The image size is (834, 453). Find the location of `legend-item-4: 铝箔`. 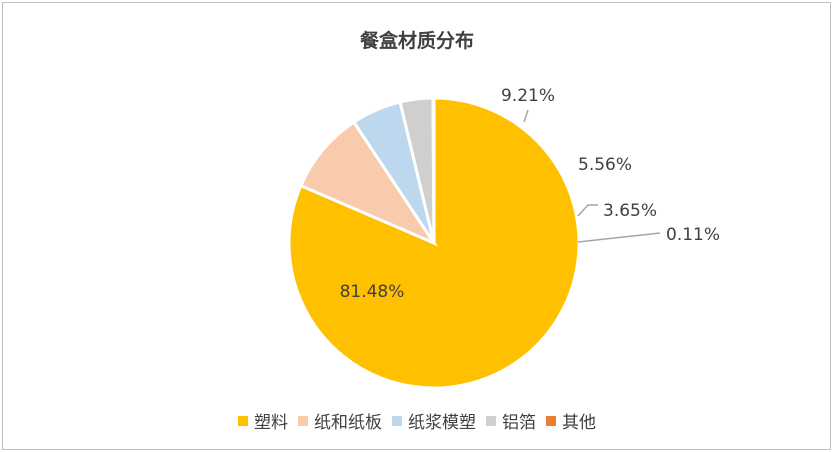

legend-item-4: 铝箔 is located at coordinates (511, 420).